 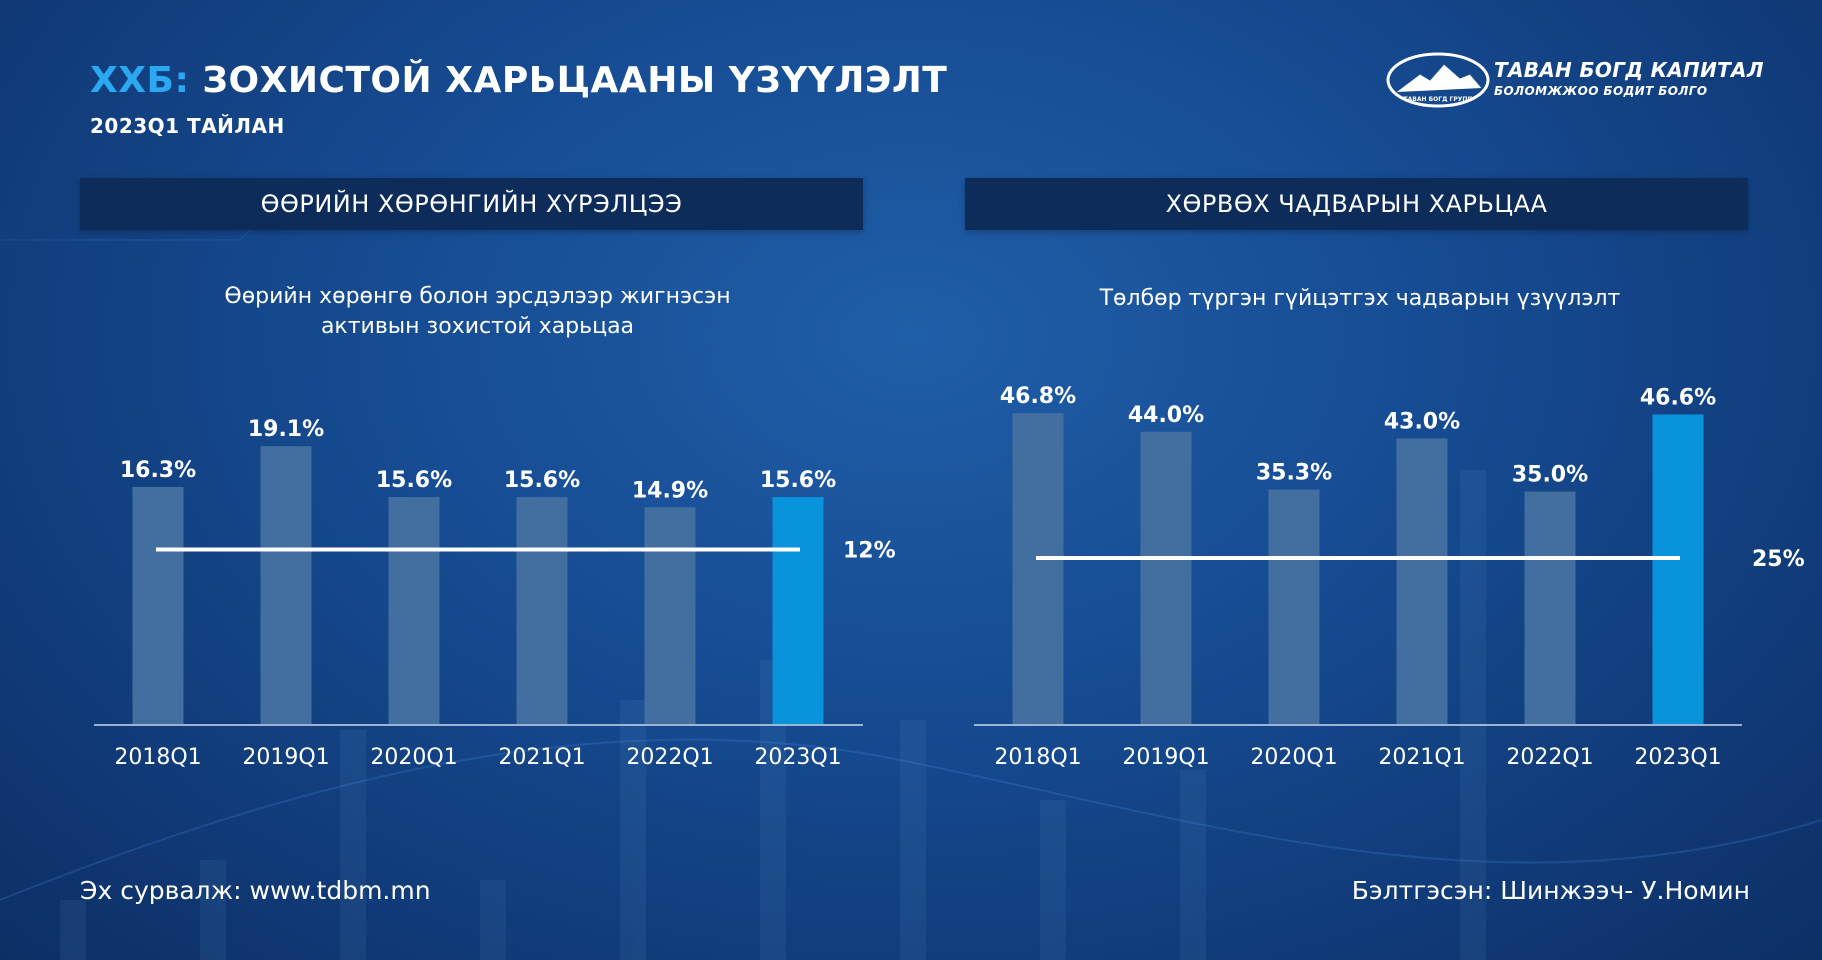 What do you see at coordinates (869, 550) in the screenshot?
I see `threshold-label: 12%` at bounding box center [869, 550].